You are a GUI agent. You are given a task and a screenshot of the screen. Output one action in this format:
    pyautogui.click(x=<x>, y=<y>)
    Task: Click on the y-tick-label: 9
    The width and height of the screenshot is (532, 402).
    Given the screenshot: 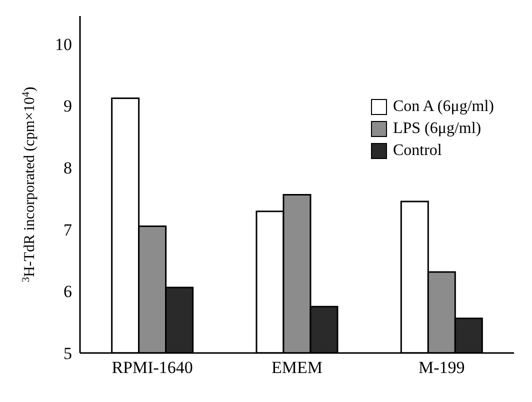 What is the action you would take?
    pyautogui.click(x=68, y=106)
    